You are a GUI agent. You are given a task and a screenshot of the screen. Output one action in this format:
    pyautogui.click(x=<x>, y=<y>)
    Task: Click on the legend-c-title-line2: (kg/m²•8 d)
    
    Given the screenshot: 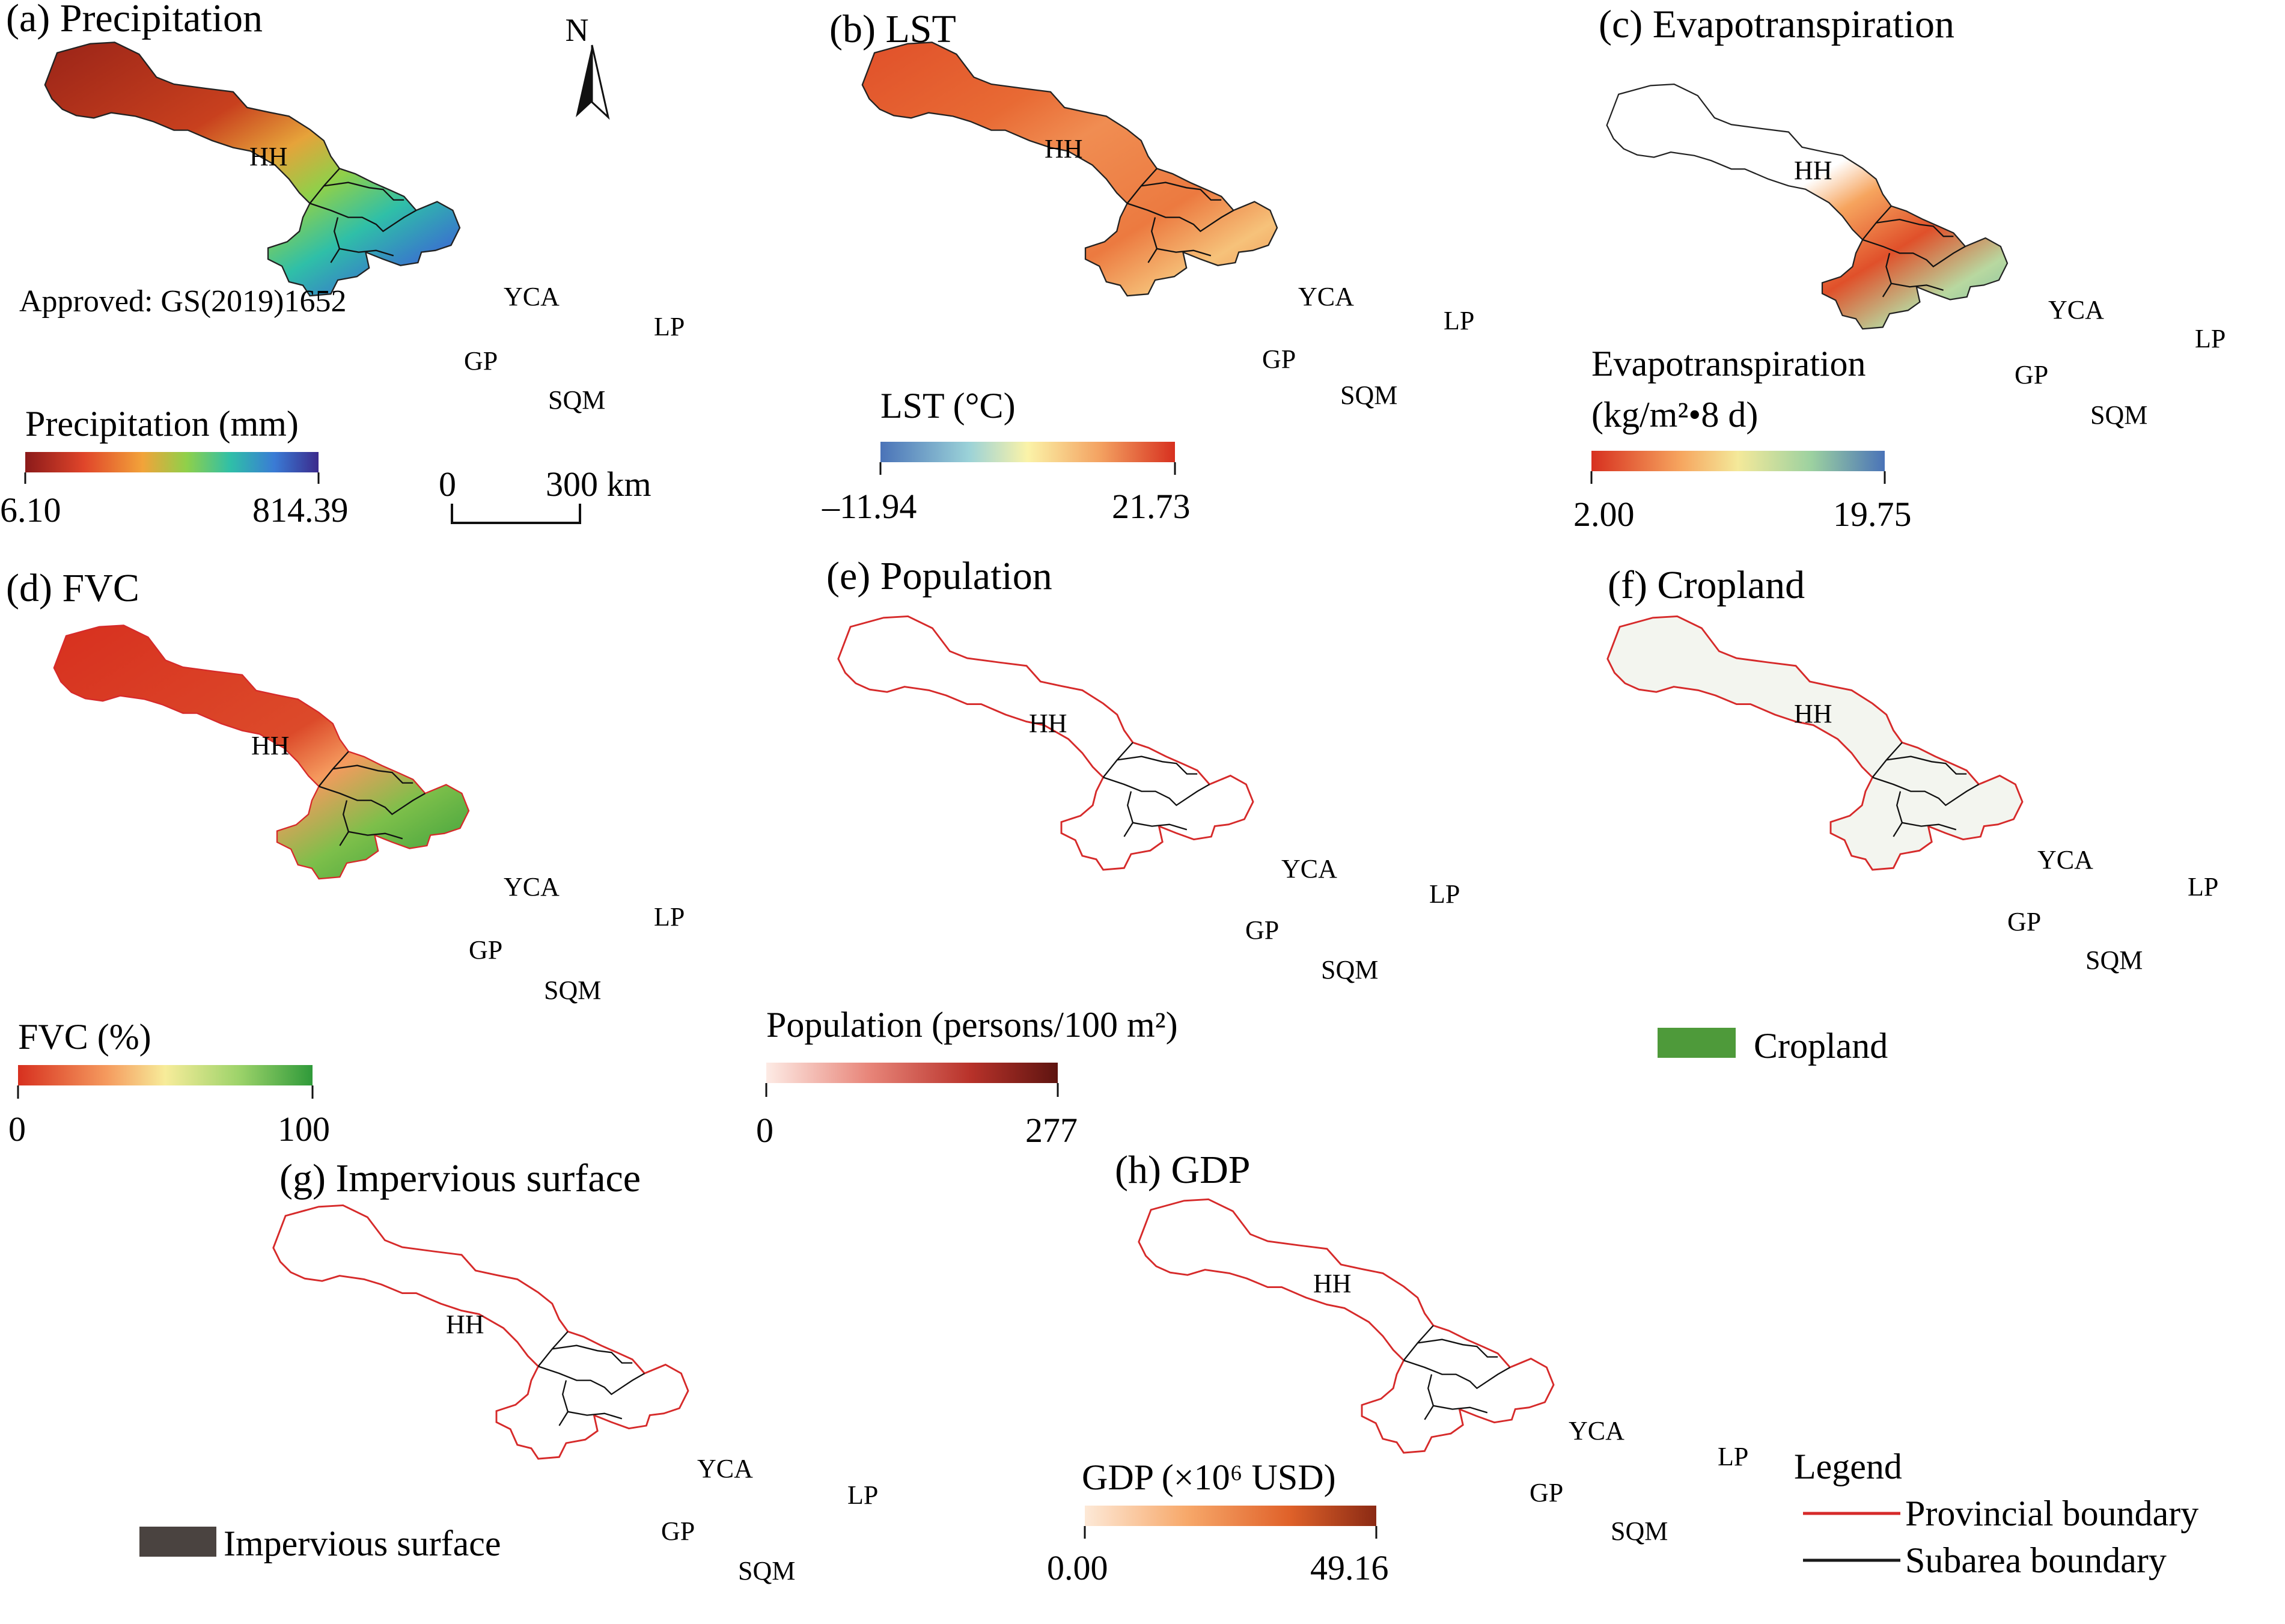 What is the action you would take?
    pyautogui.click(x=1675, y=415)
    